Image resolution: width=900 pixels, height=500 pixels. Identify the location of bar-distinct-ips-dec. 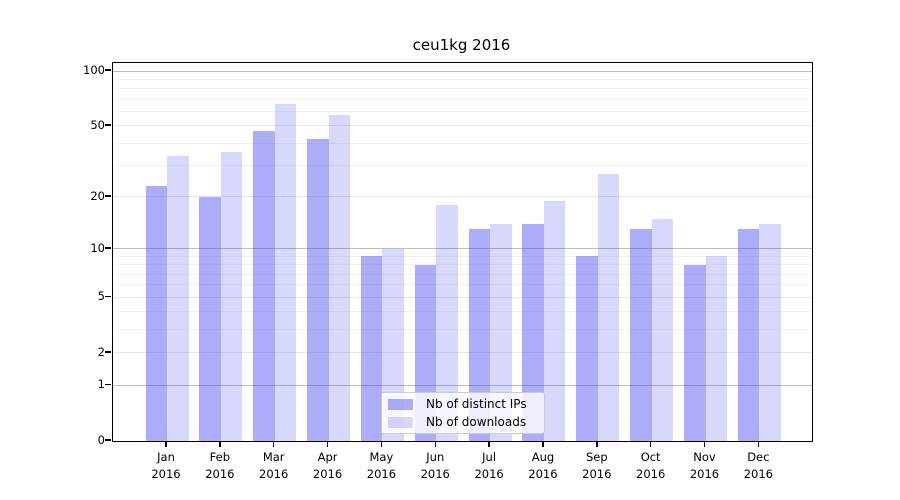
(748, 335).